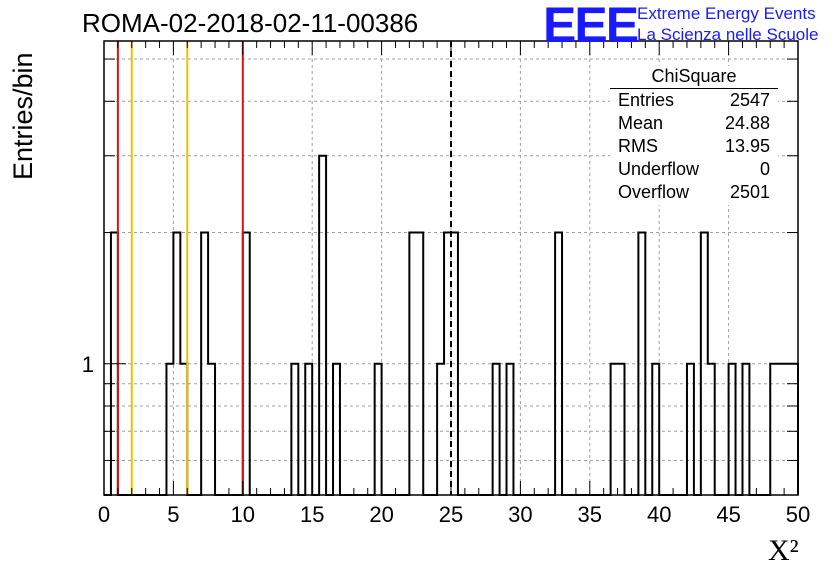 The image size is (836, 572). I want to click on y-tick-label: 1, so click(88, 364).